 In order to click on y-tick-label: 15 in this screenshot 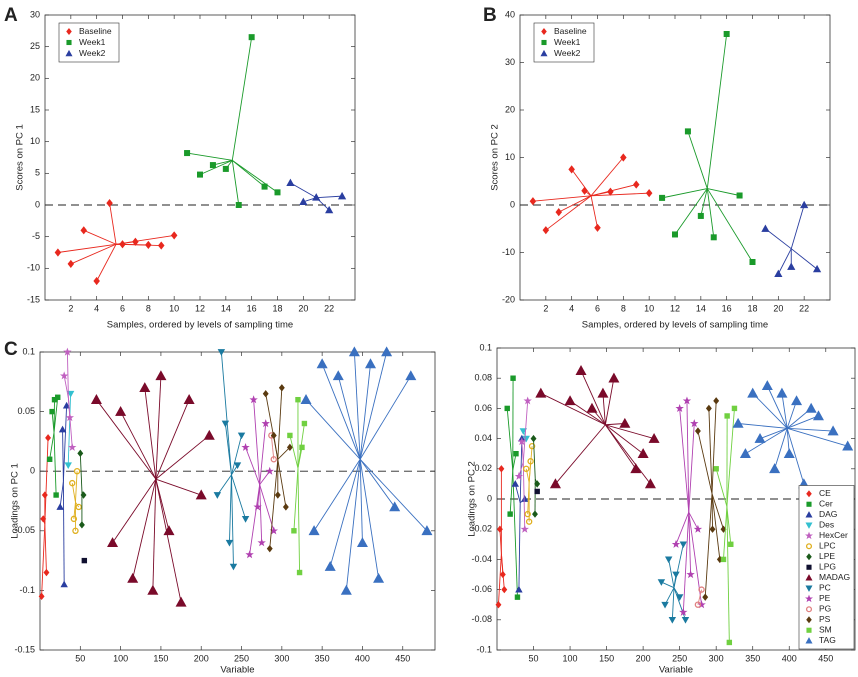, I will do `click(35, 109)`.